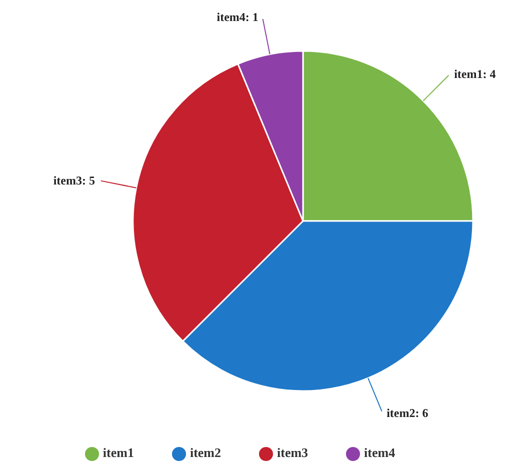 The height and width of the screenshot is (472, 518). Describe the element at coordinates (475, 73) in the screenshot. I see `data-label: item1: 4` at that location.